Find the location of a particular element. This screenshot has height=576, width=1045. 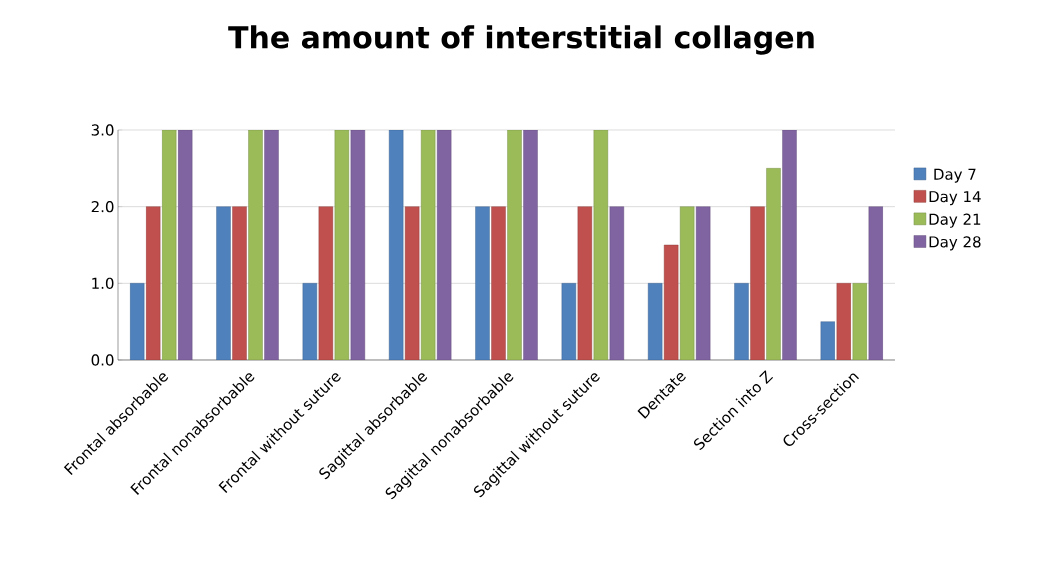

legend-label: Day 21 is located at coordinates (955, 220).